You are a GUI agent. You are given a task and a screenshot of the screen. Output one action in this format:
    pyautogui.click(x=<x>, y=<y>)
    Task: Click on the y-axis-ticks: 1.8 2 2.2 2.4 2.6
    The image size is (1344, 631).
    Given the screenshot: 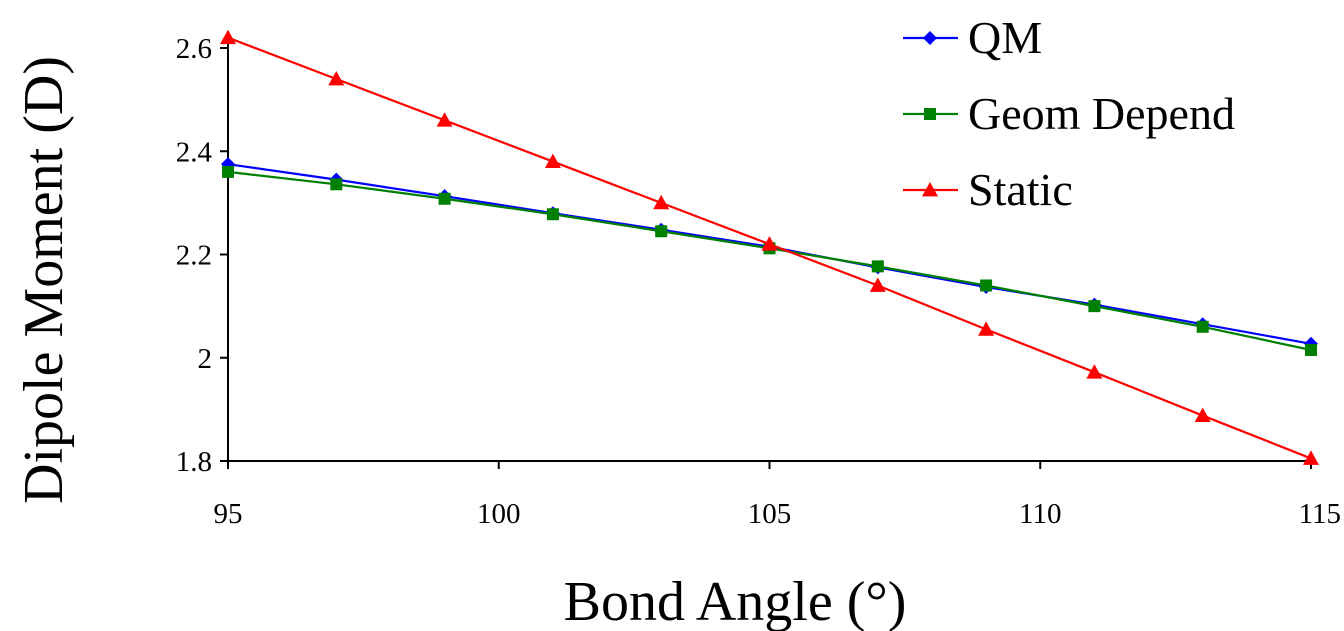 What is the action you would take?
    pyautogui.click(x=202, y=255)
    